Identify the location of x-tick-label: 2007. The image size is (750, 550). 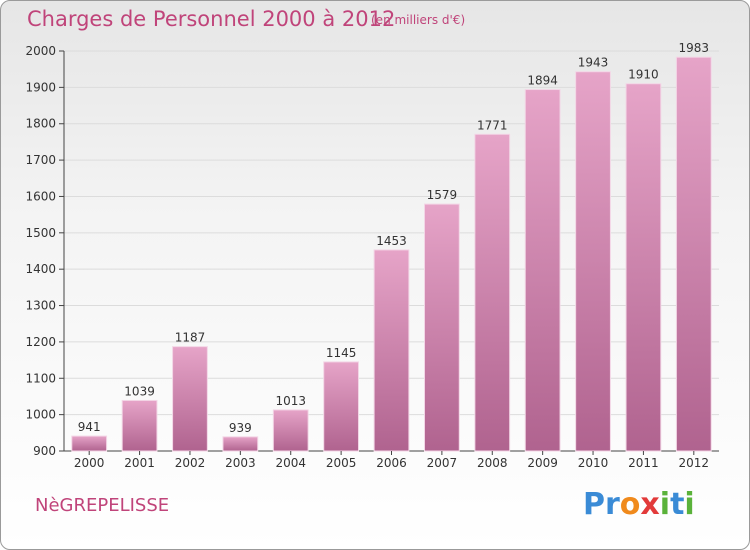
(442, 463).